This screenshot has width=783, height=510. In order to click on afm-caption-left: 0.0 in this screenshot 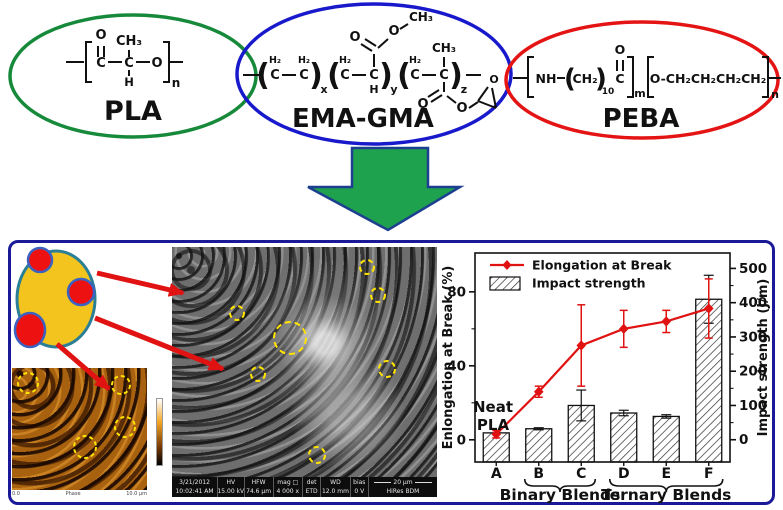, I will do `click(16, 494)`.